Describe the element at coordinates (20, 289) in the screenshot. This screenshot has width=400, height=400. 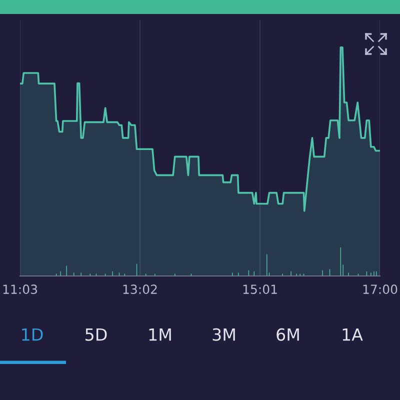
I see `x-tick-label: 11:03` at that location.